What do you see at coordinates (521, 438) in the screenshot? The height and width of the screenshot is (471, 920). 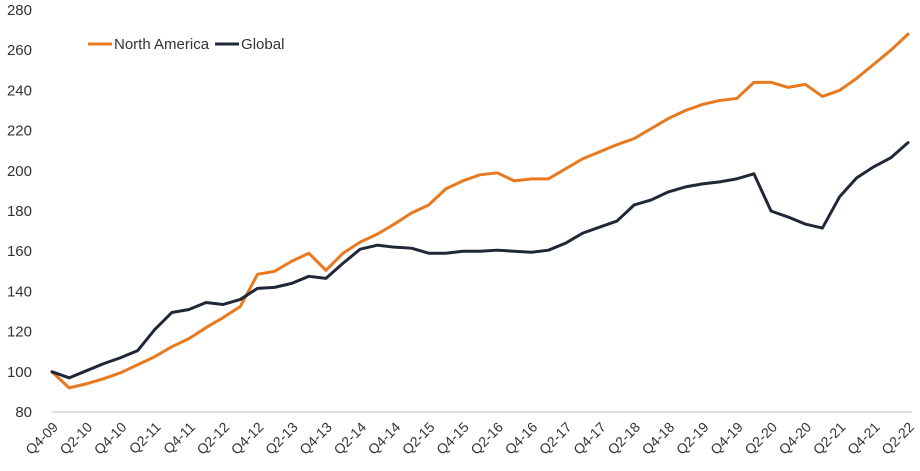 I see `x-tick-label: Q4-16` at bounding box center [521, 438].